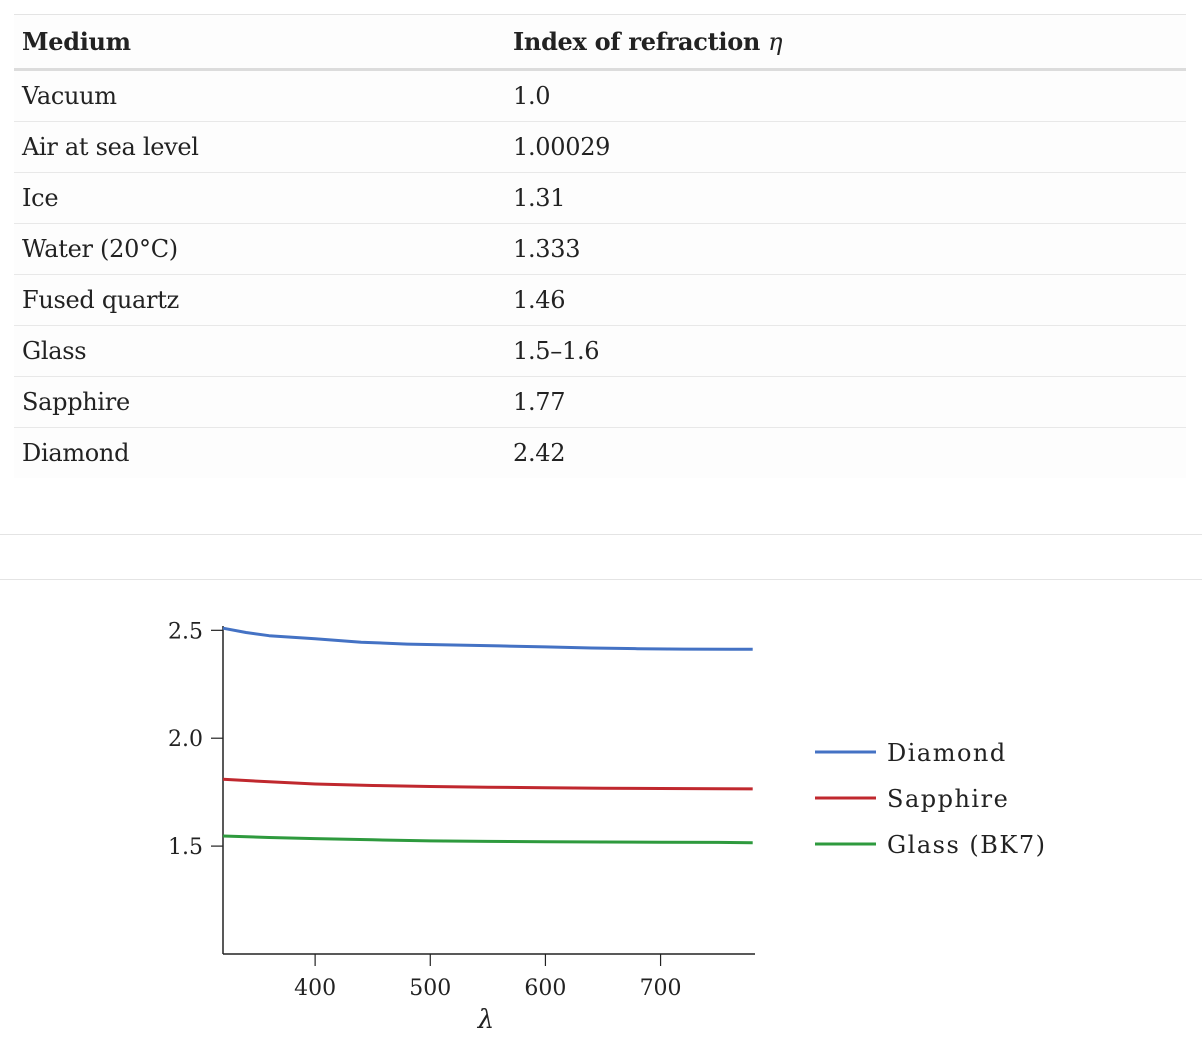  Describe the element at coordinates (259, 42) in the screenshot. I see `medium-column-header: Medium` at that location.